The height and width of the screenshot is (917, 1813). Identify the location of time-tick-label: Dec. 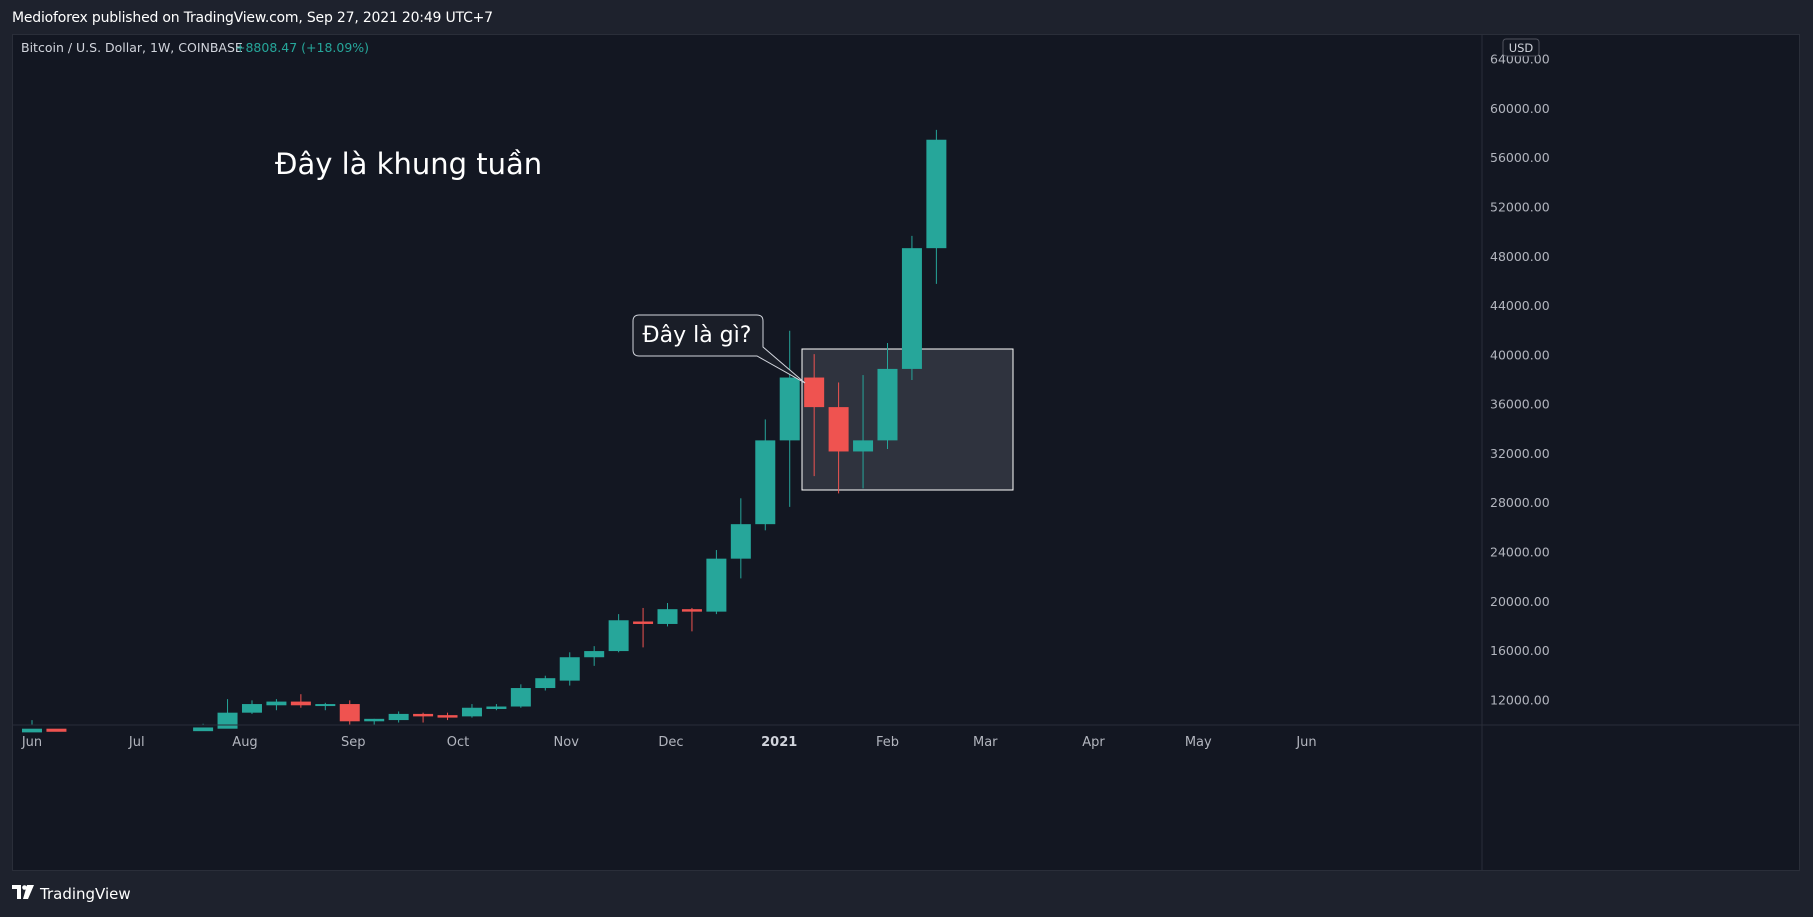
(670, 742).